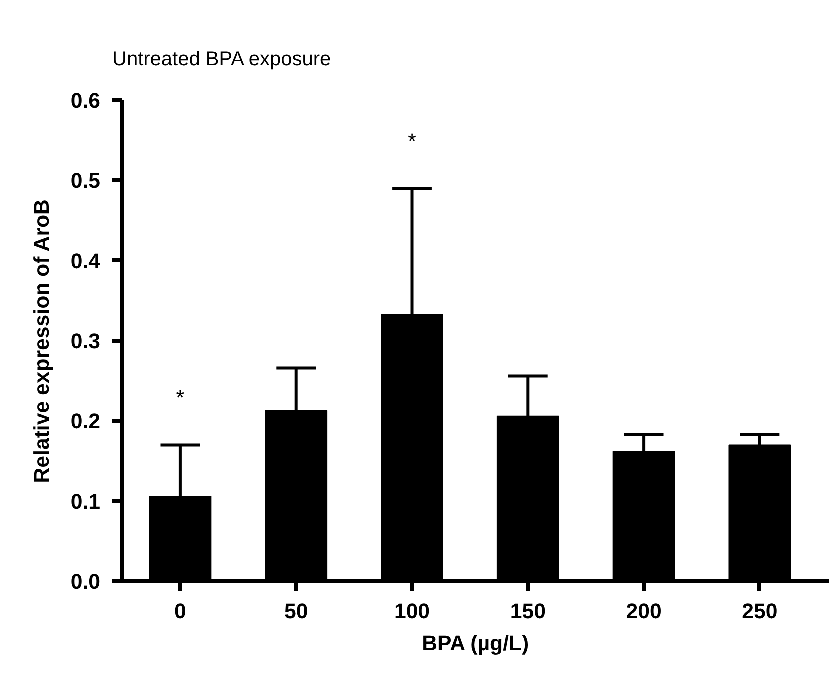  I want to click on x-axis-title: BPA (µg/L), so click(476, 644).